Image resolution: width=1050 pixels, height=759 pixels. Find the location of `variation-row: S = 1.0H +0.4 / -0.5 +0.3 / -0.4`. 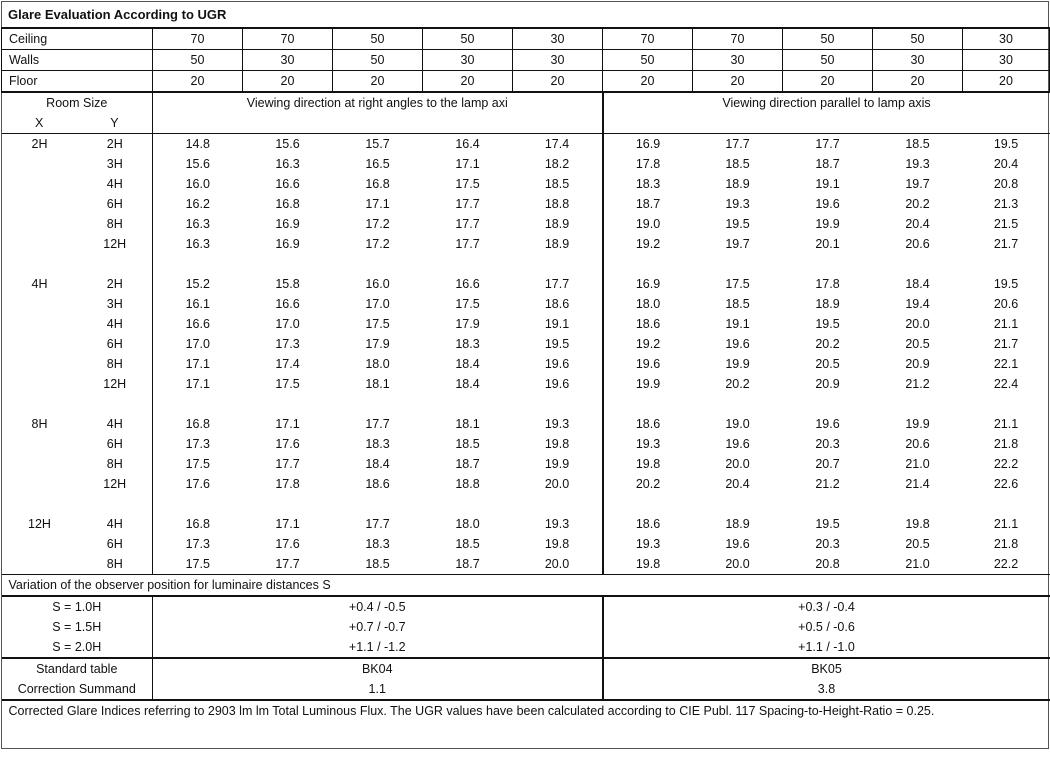

variation-row: S = 1.0H +0.4 / -0.5 +0.3 / -0.4 is located at coordinates (526, 606).